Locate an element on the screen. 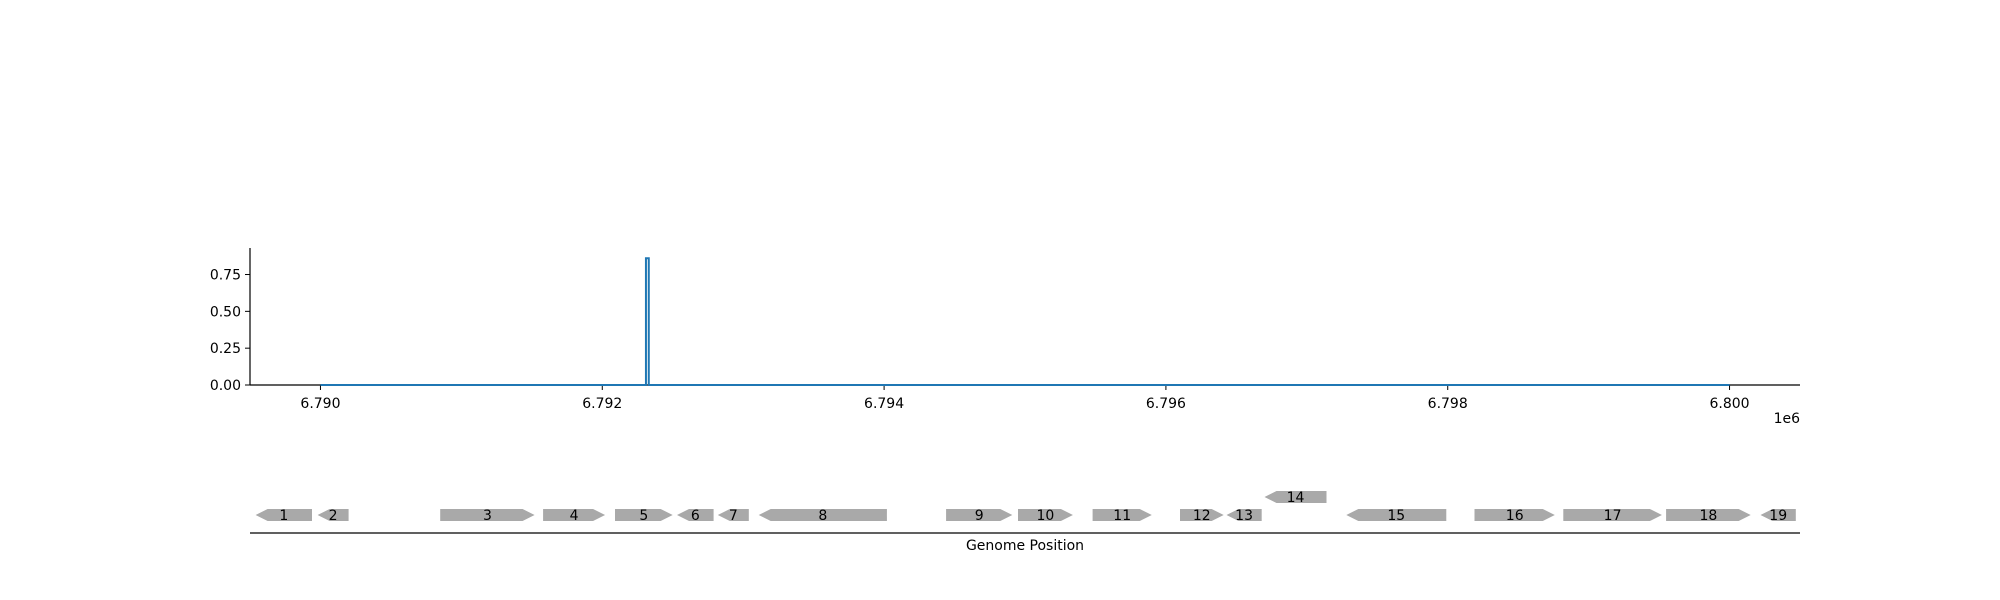  gene-label-5: 5 is located at coordinates (643, 516).